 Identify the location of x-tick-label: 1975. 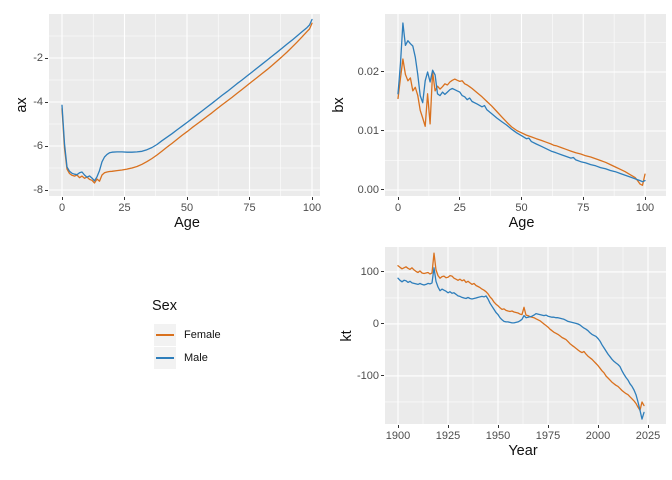
(548, 436).